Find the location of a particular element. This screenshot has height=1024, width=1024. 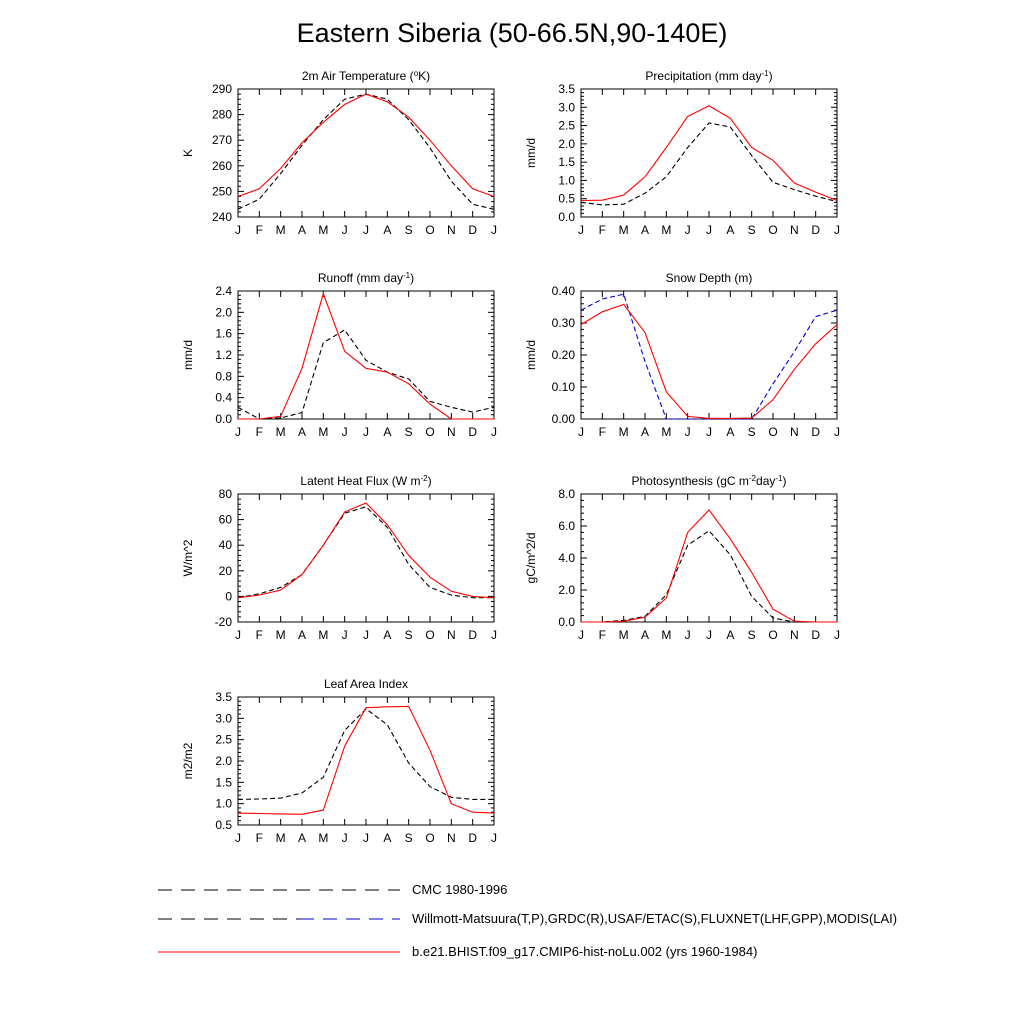

y-tick-label: 3.5 is located at coordinates (223, 697).